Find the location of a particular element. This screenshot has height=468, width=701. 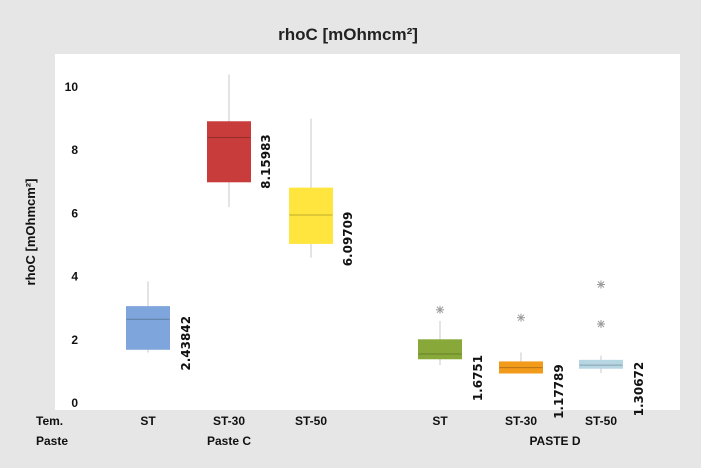

value-label: 2.43842 is located at coordinates (186, 343).